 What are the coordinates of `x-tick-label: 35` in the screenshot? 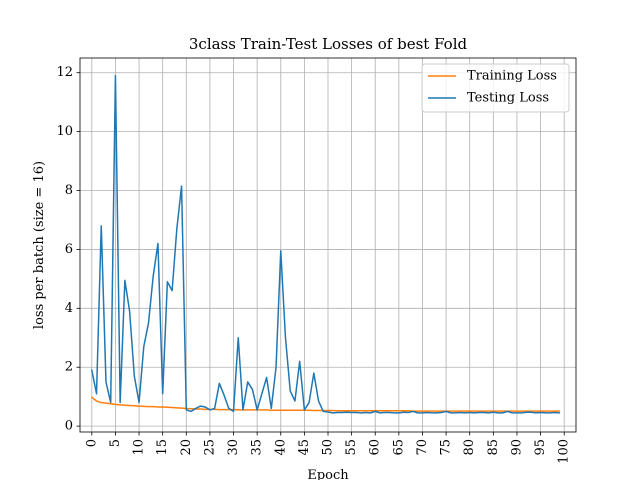 It's located at (257, 447).